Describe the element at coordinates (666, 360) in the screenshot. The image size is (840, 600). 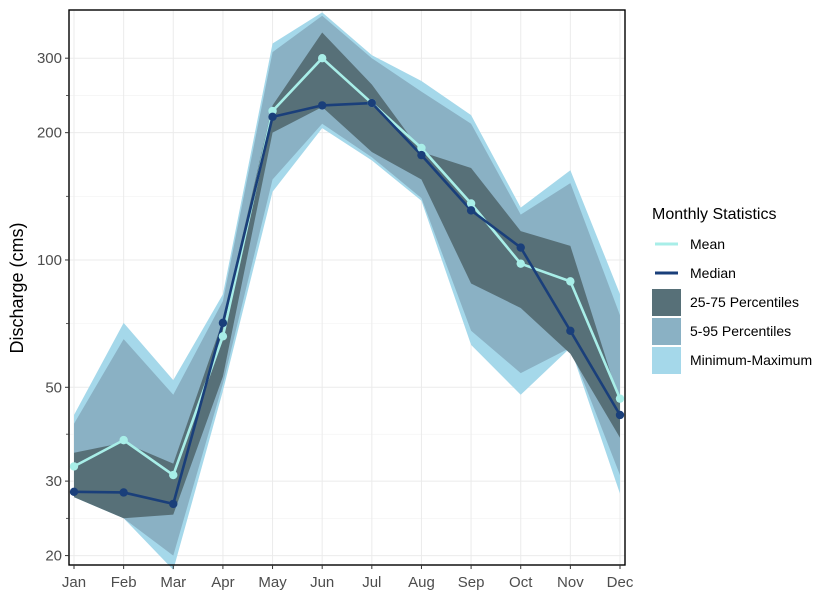
I see `legend-swatch-minimum-maximum` at that location.